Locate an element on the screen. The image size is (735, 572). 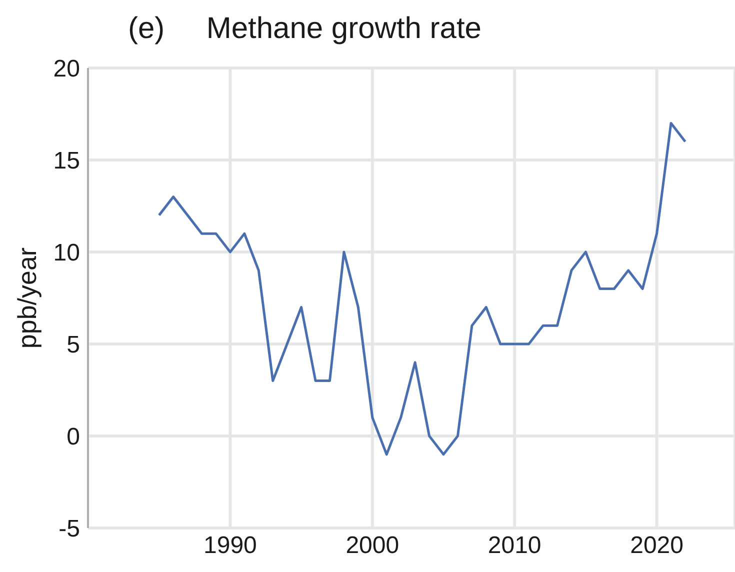
y-tick-label: 15 is located at coordinates (66, 161).